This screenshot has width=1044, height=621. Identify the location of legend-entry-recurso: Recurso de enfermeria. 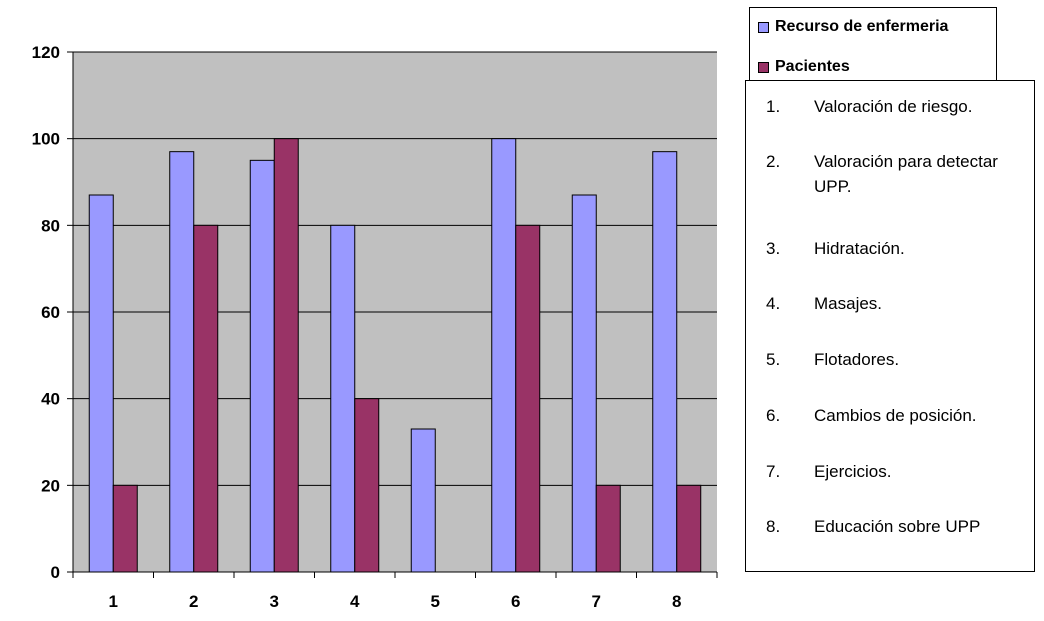
(853, 27).